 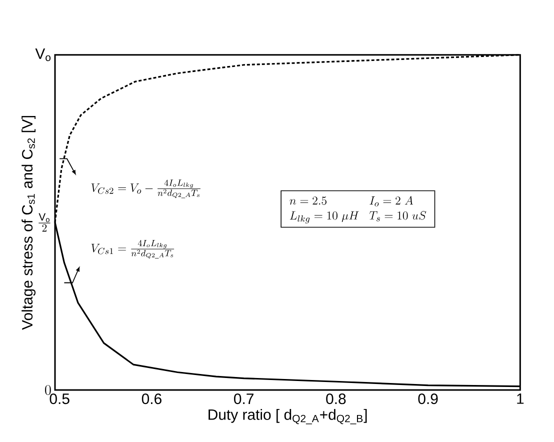 I want to click on text: $0$, so click(x=48, y=390).